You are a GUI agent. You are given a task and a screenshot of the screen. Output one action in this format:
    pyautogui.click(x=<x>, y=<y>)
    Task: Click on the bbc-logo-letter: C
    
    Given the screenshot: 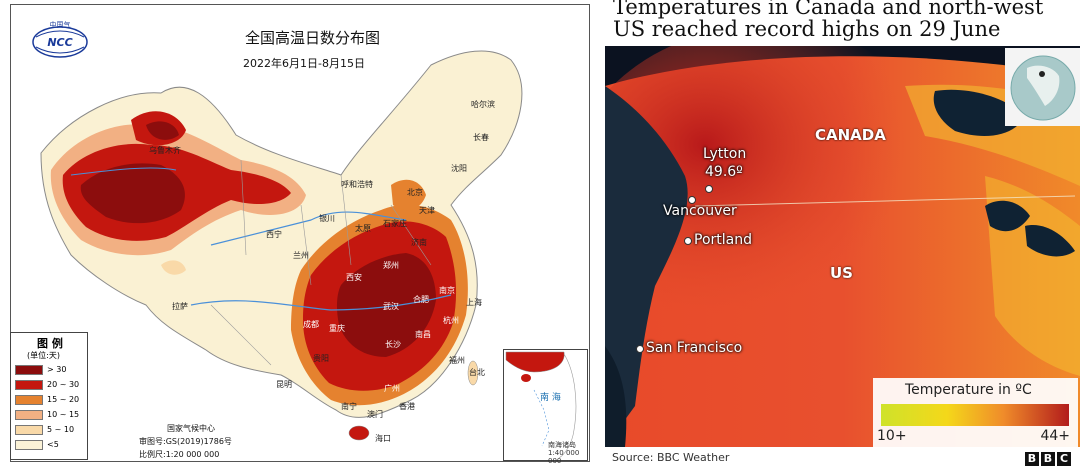 What is the action you would take?
    pyautogui.click(x=1064, y=459)
    